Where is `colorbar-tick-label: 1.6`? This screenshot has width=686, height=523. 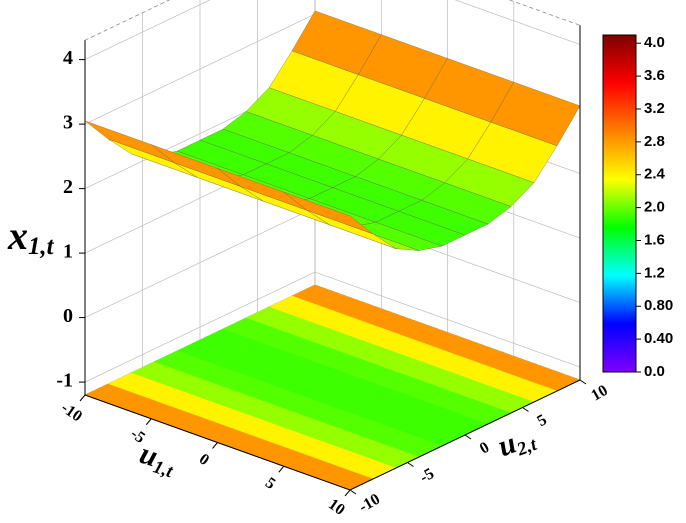
colorbar-tick-label: 1.6 is located at coordinates (654, 239).